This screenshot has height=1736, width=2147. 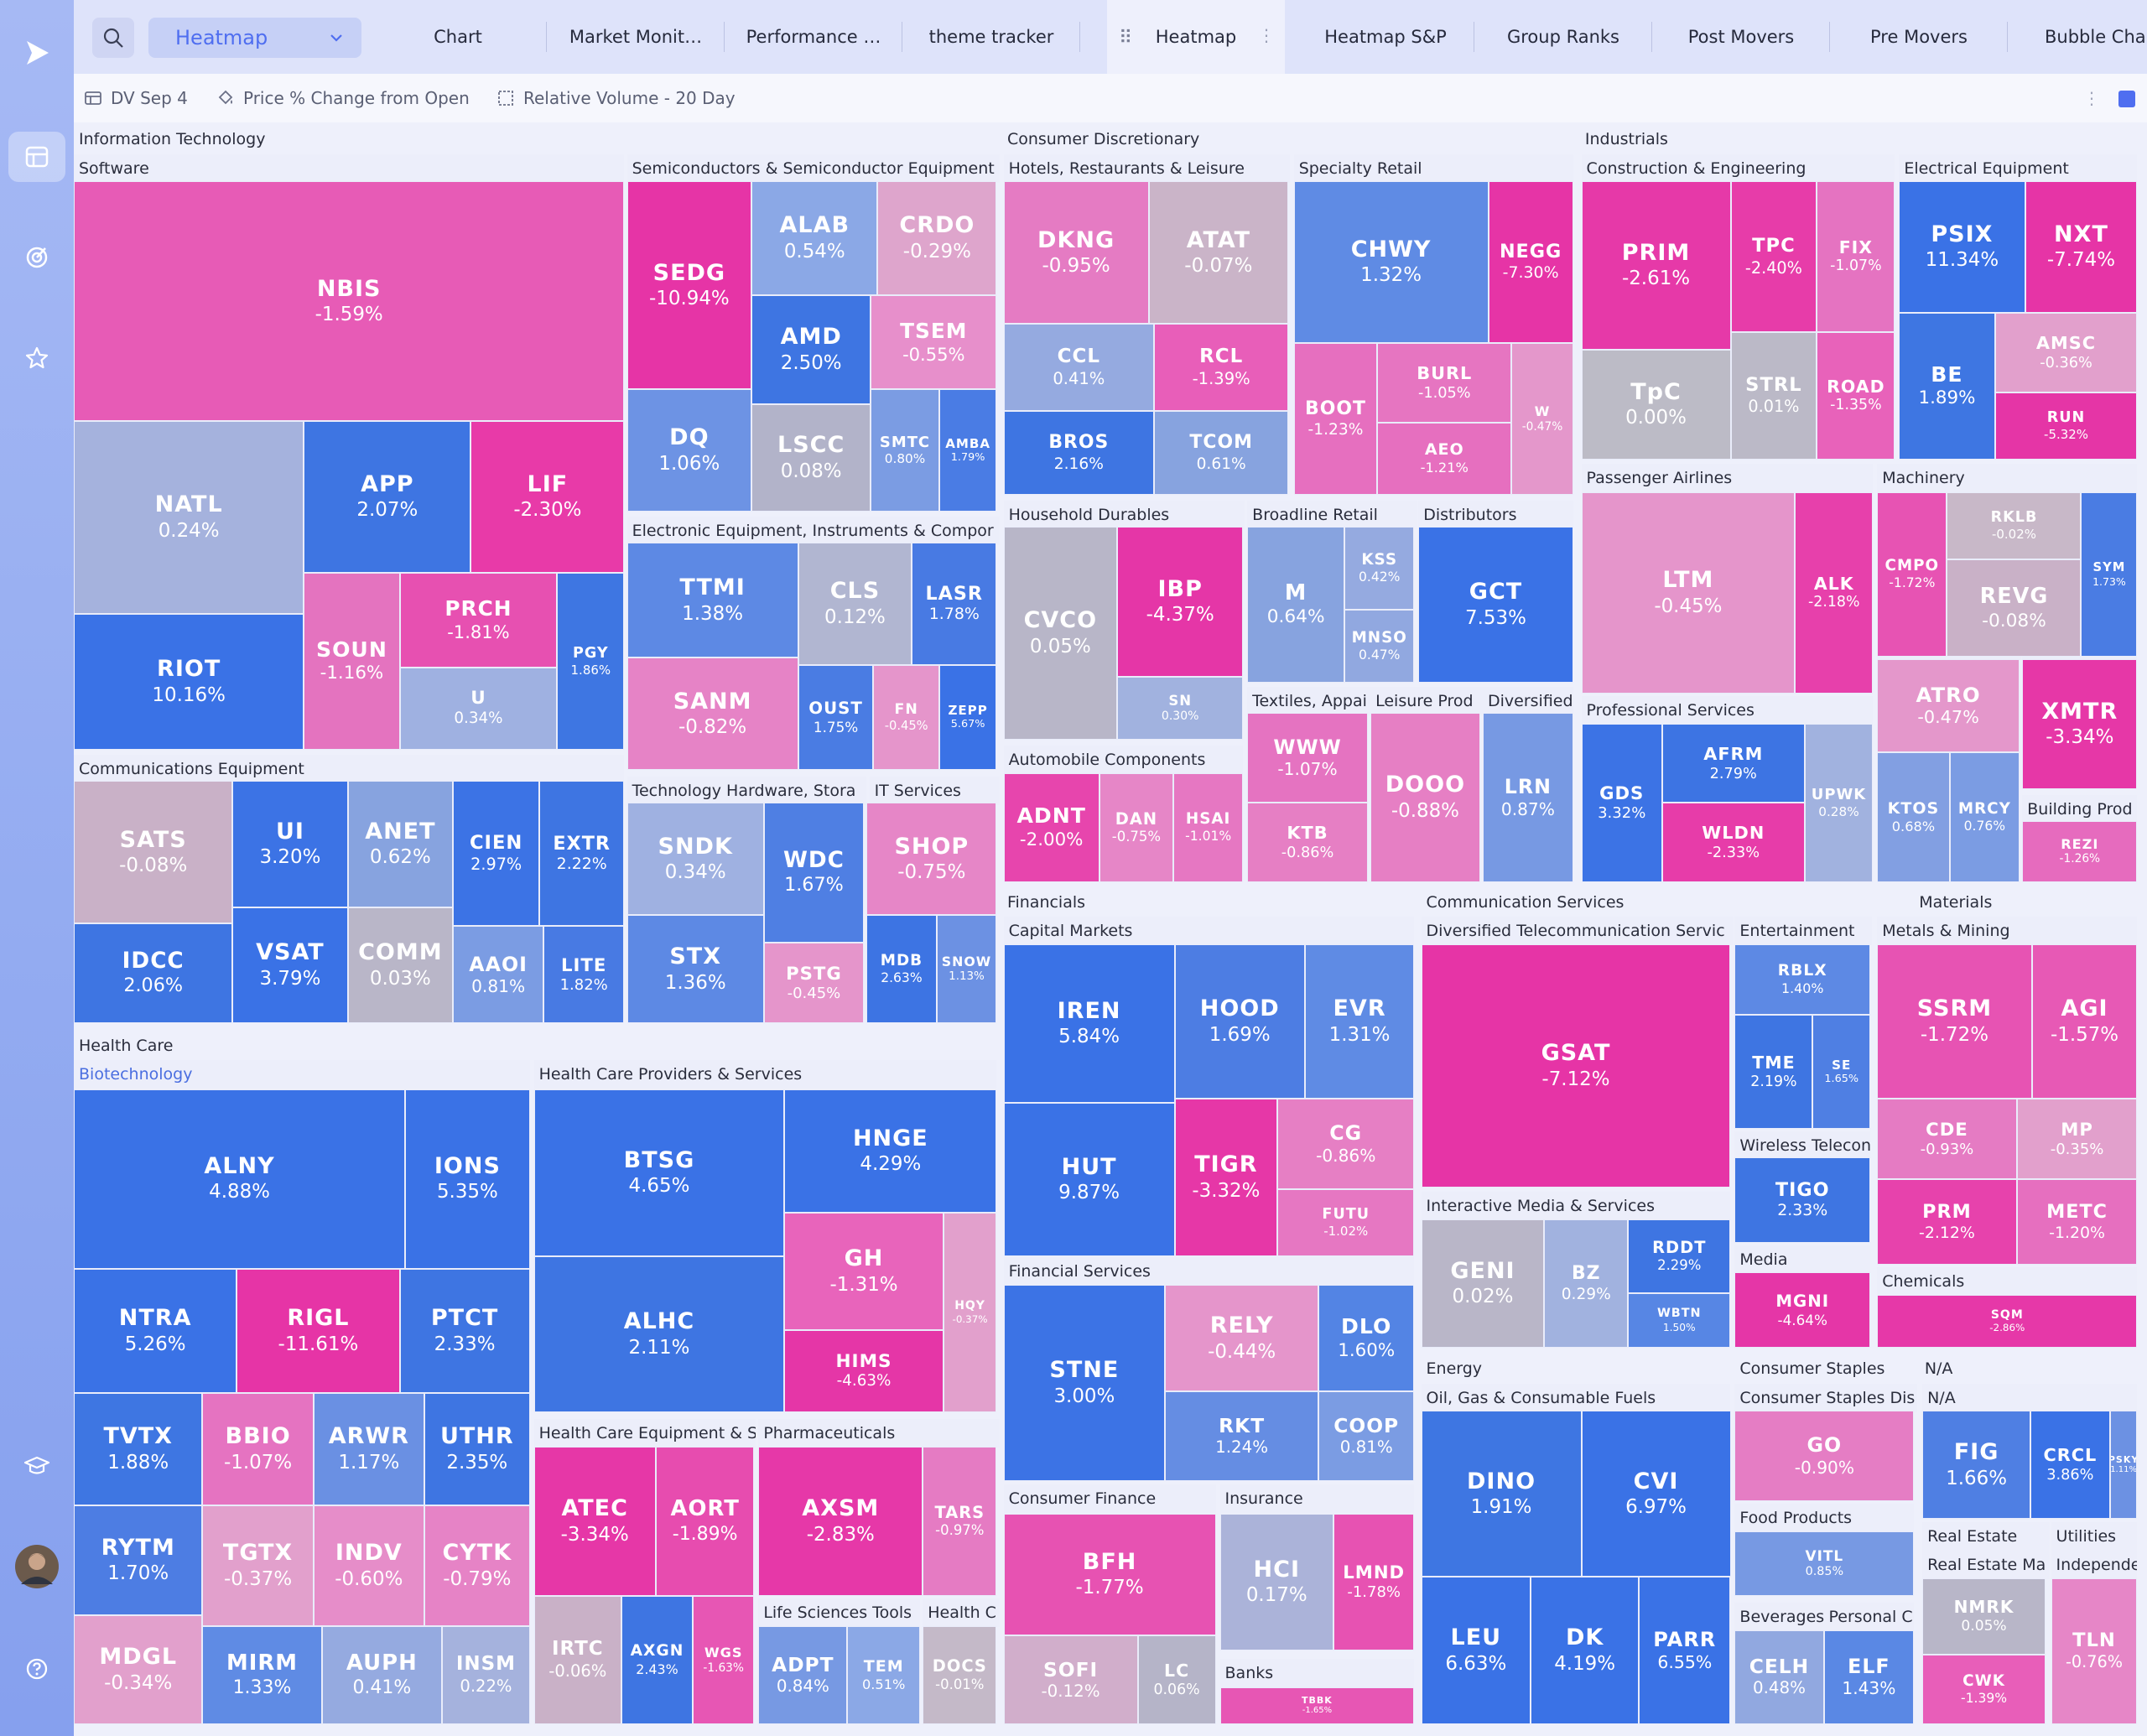 What do you see at coordinates (970, 1312) in the screenshot?
I see `ticker-tile: HQY -0.37%` at bounding box center [970, 1312].